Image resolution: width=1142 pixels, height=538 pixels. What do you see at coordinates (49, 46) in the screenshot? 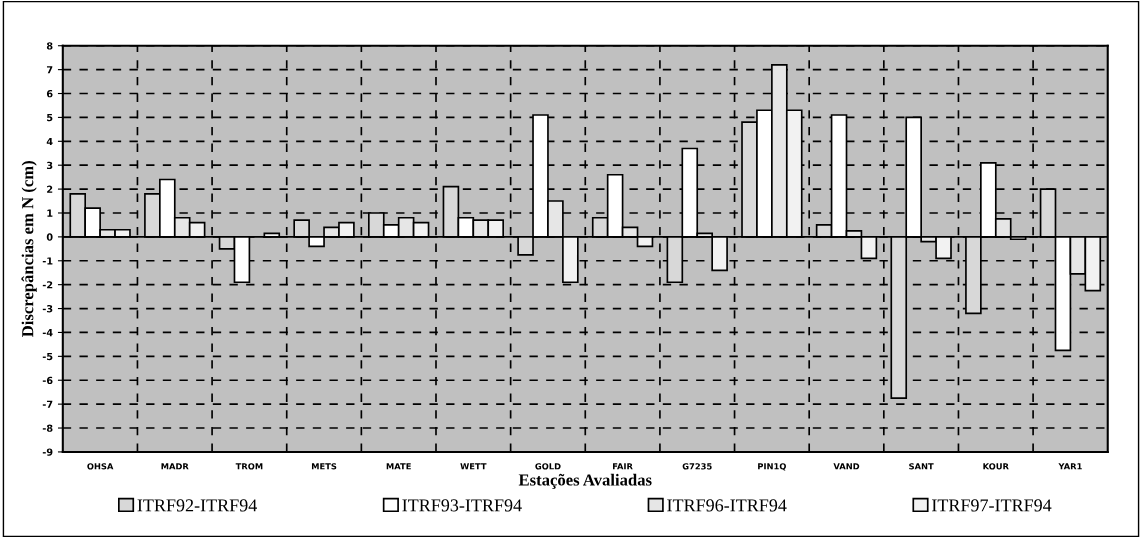
I see `y-tick-label: 8` at bounding box center [49, 46].